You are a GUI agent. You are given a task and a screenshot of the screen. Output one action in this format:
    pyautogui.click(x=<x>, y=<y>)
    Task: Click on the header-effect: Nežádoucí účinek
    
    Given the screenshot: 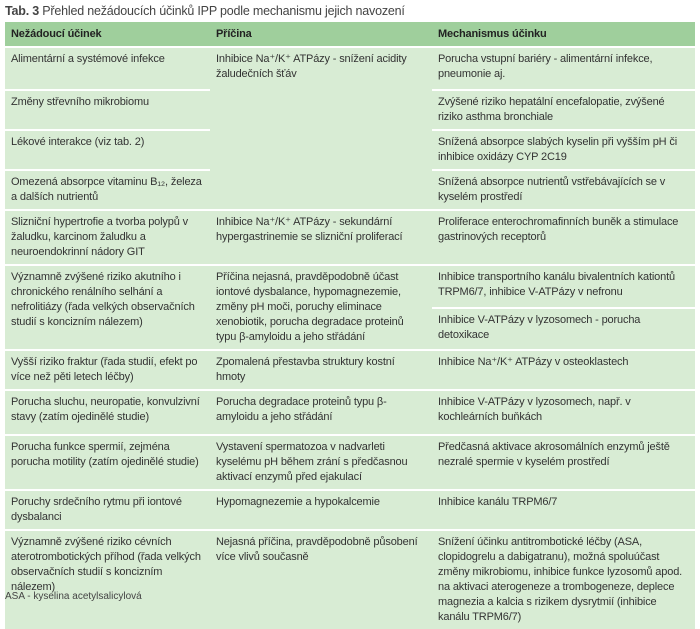 What is the action you would take?
    pyautogui.click(x=107, y=34)
    